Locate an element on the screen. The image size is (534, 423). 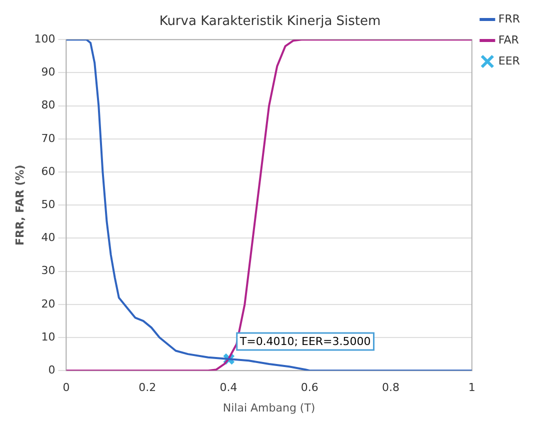
x-tick-label: 0.8 is located at coordinates (391, 387).